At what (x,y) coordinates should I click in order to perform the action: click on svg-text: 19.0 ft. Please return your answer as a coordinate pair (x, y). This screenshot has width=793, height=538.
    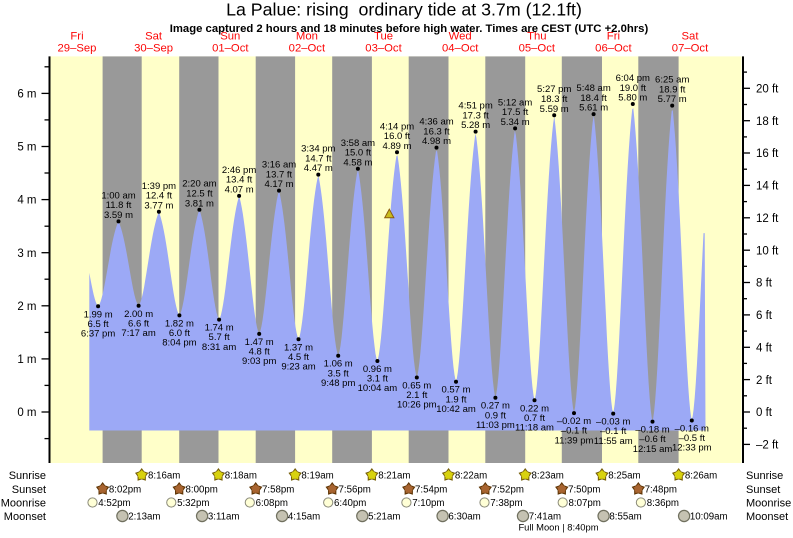
    Looking at the image, I should click on (633, 88).